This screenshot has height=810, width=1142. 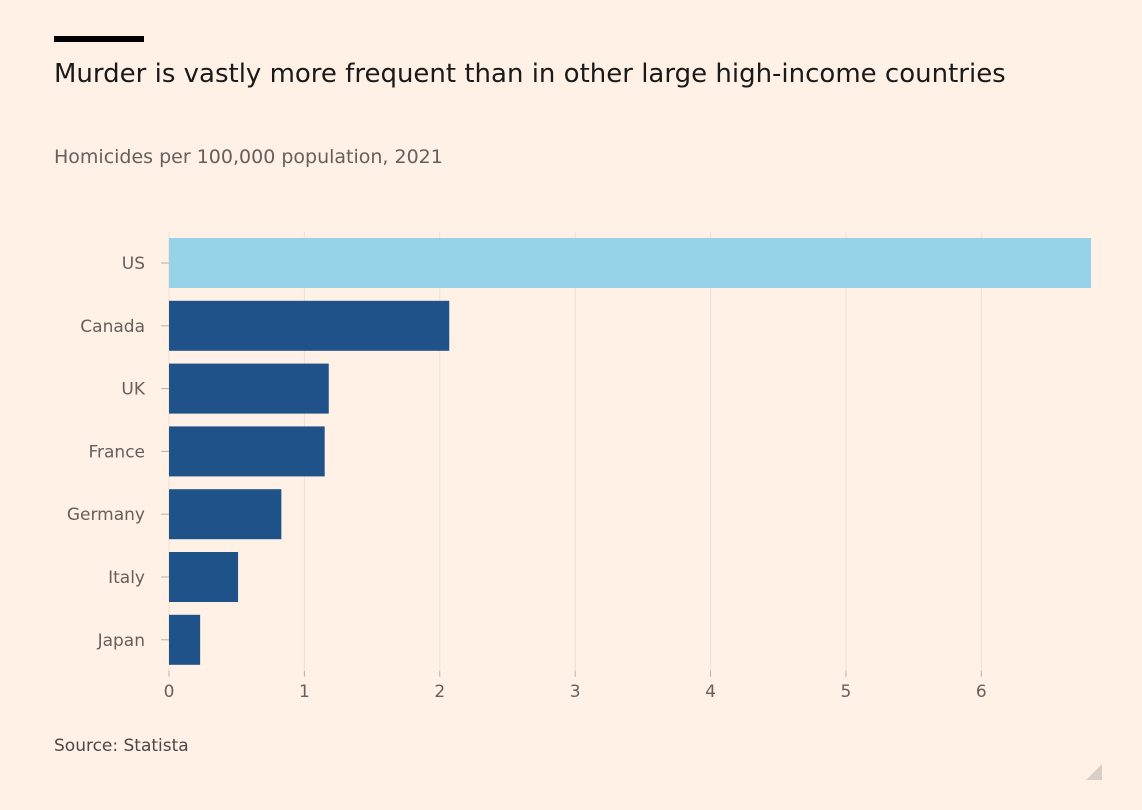 I want to click on x-tick-label: 5, so click(x=846, y=692).